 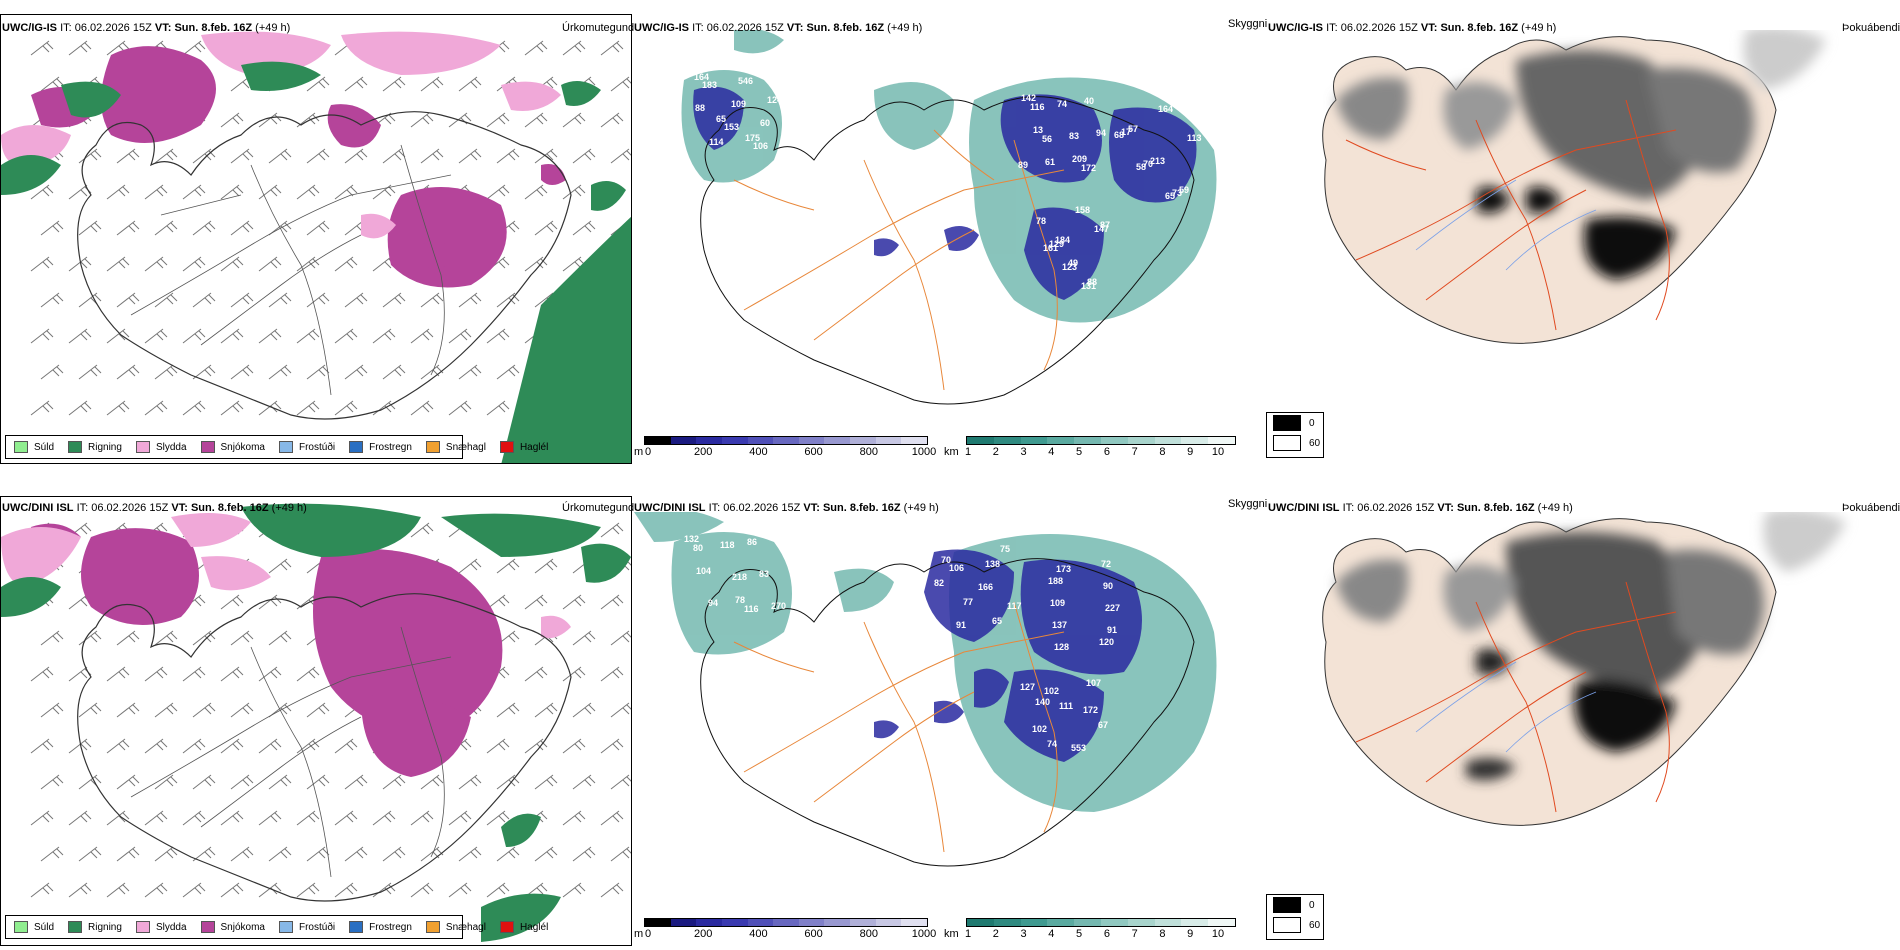 What do you see at coordinates (1190, 934) in the screenshot?
I see `colorbar-tick-label: 9` at bounding box center [1190, 934].